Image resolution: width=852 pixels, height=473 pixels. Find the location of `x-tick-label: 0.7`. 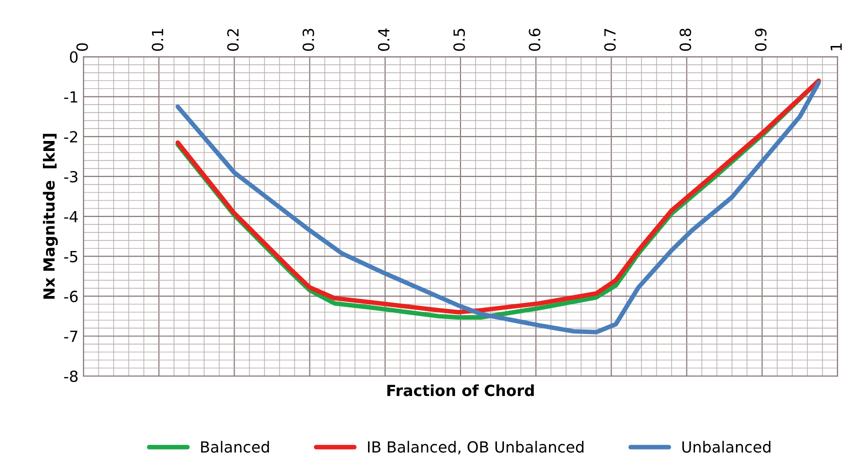

x-tick-label: 0.7 is located at coordinates (610, 39).